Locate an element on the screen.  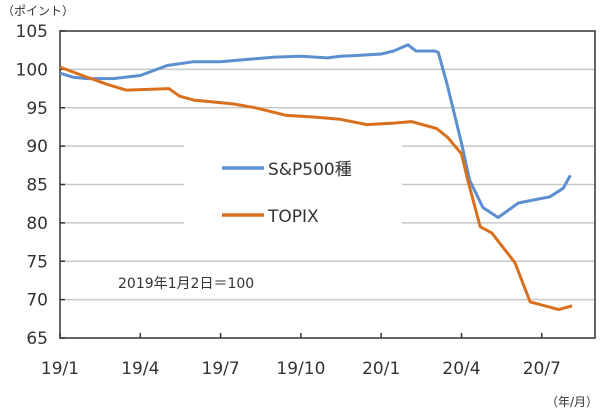
y-tick-label: 90 is located at coordinates (37, 147).